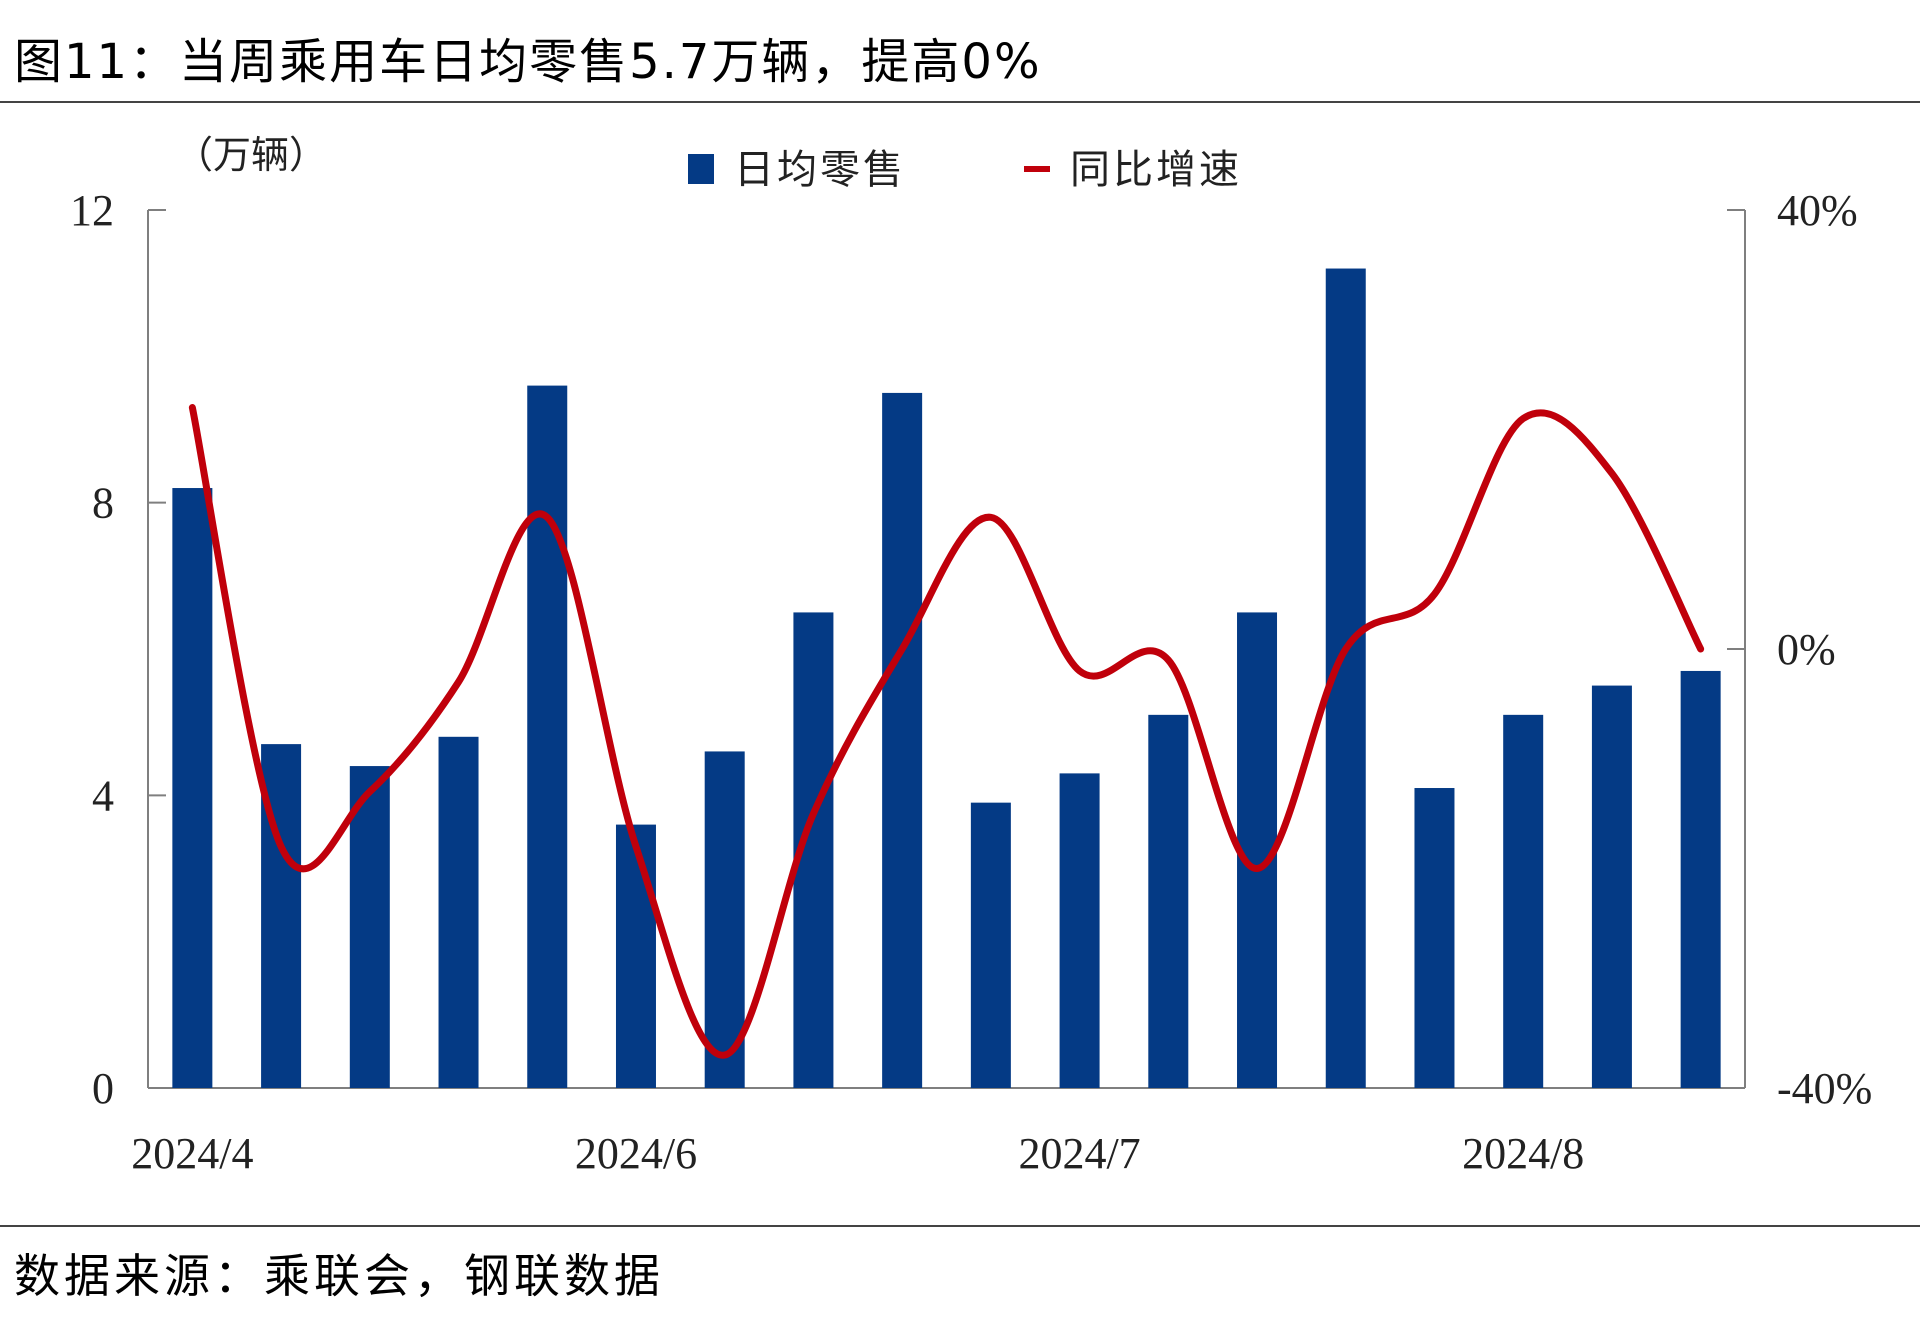 This screenshot has width=1920, height=1331. What do you see at coordinates (103, 503) in the screenshot?
I see `left-tick-label: 8` at bounding box center [103, 503].